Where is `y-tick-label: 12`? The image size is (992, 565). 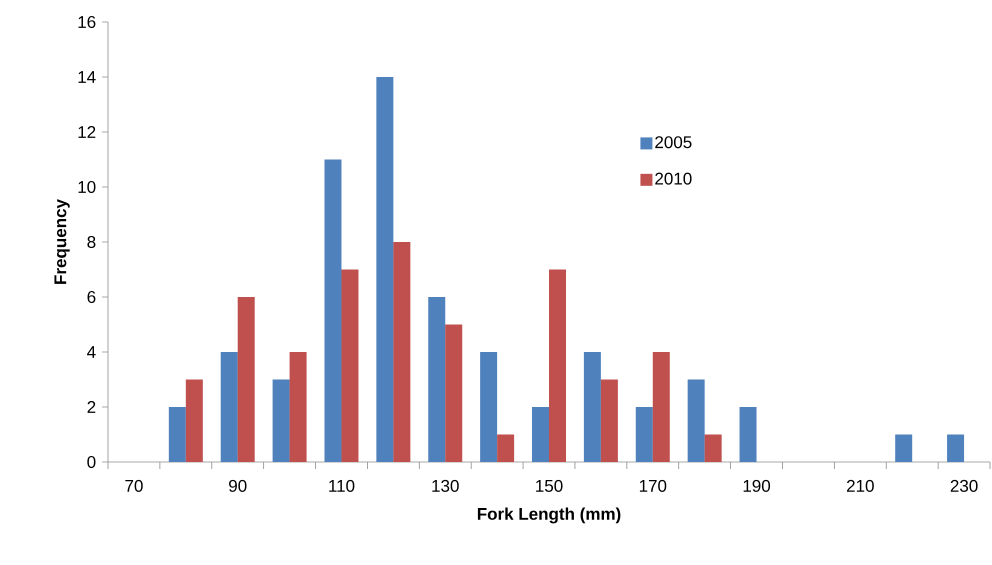
y-tick-label: 12 is located at coordinates (87, 132).